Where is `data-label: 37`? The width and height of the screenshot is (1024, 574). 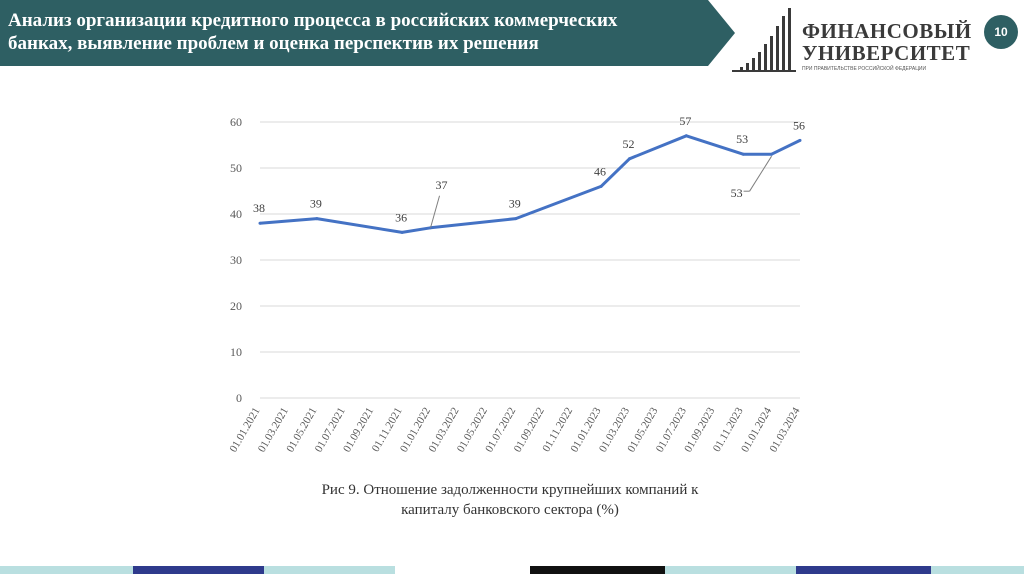
data-label: 37 is located at coordinates (442, 185).